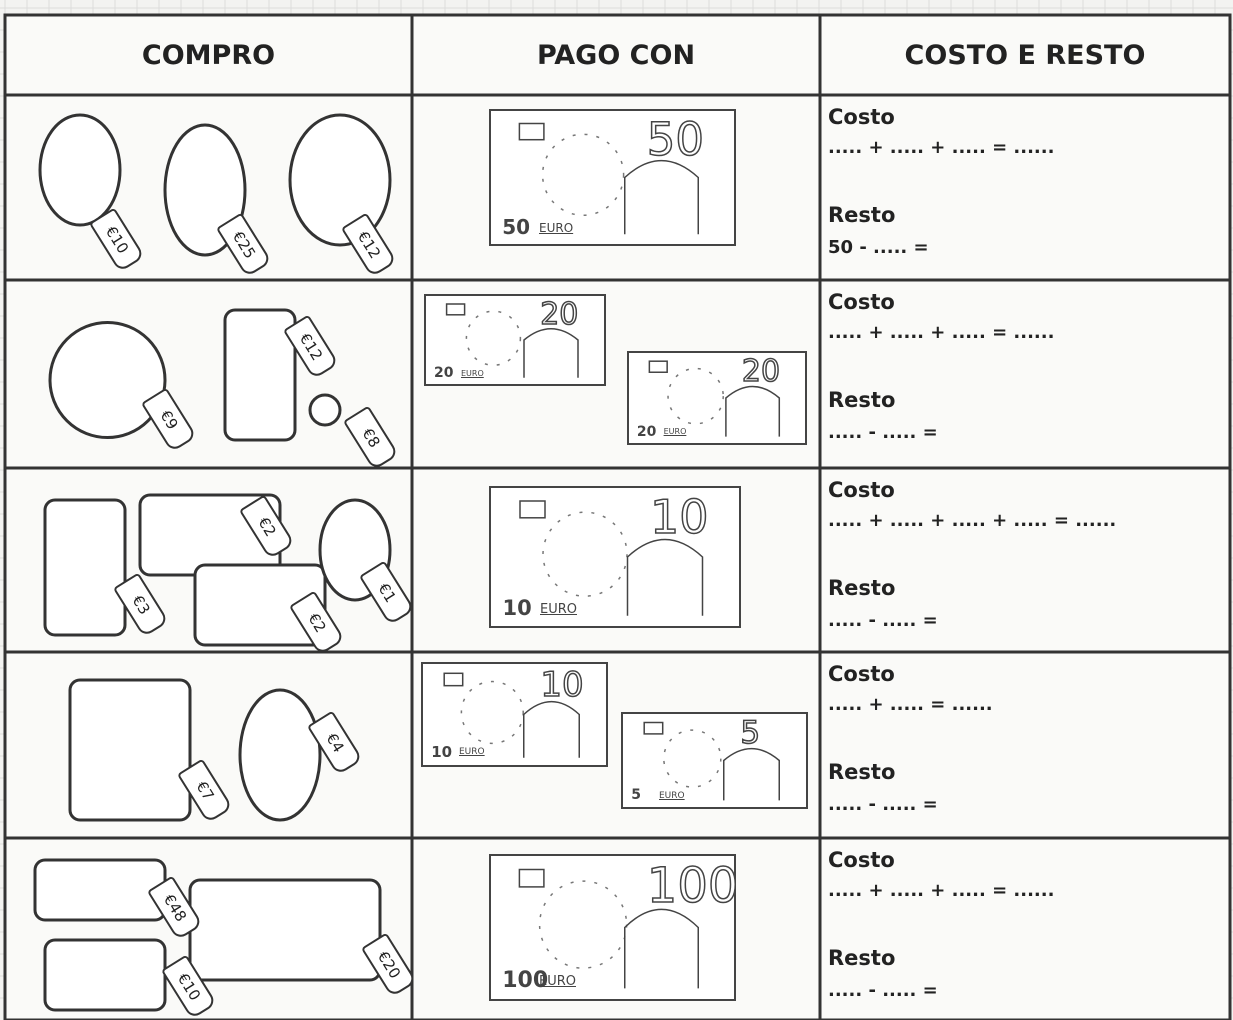 This screenshot has height=1020, width=1233. I want to click on column-header: PAGO CON, so click(616, 55).